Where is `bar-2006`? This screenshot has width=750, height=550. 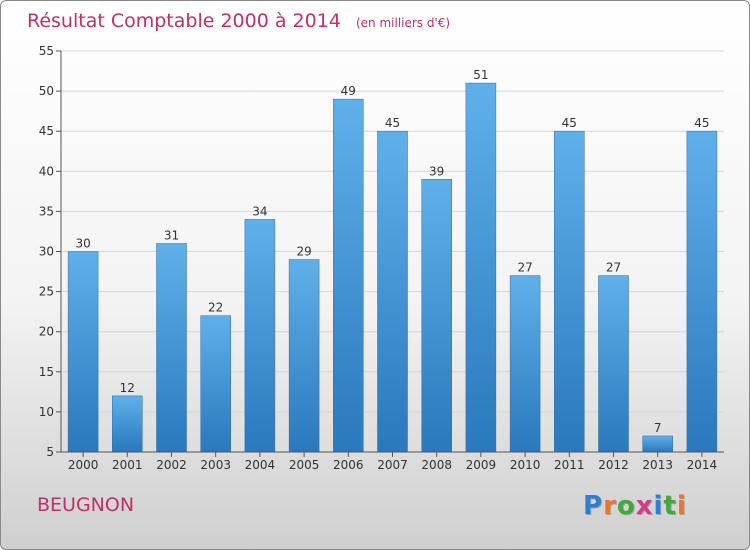 bar-2006 is located at coordinates (348, 275).